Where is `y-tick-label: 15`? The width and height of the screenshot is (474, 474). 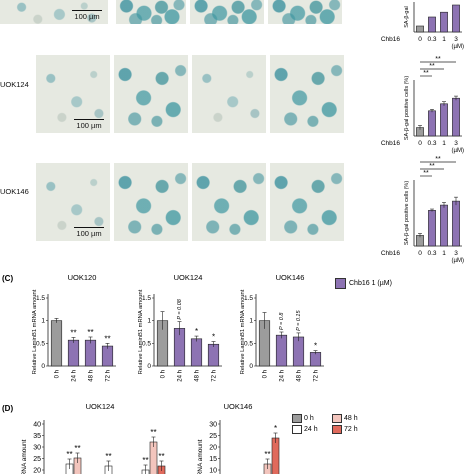
y-tick-label: 15 is located at coordinates (213, 459).